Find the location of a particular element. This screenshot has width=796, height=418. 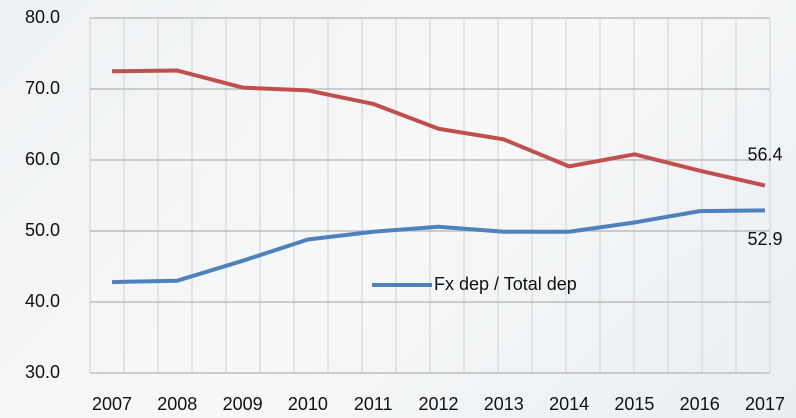

data-label: 56.4 is located at coordinates (764, 154).